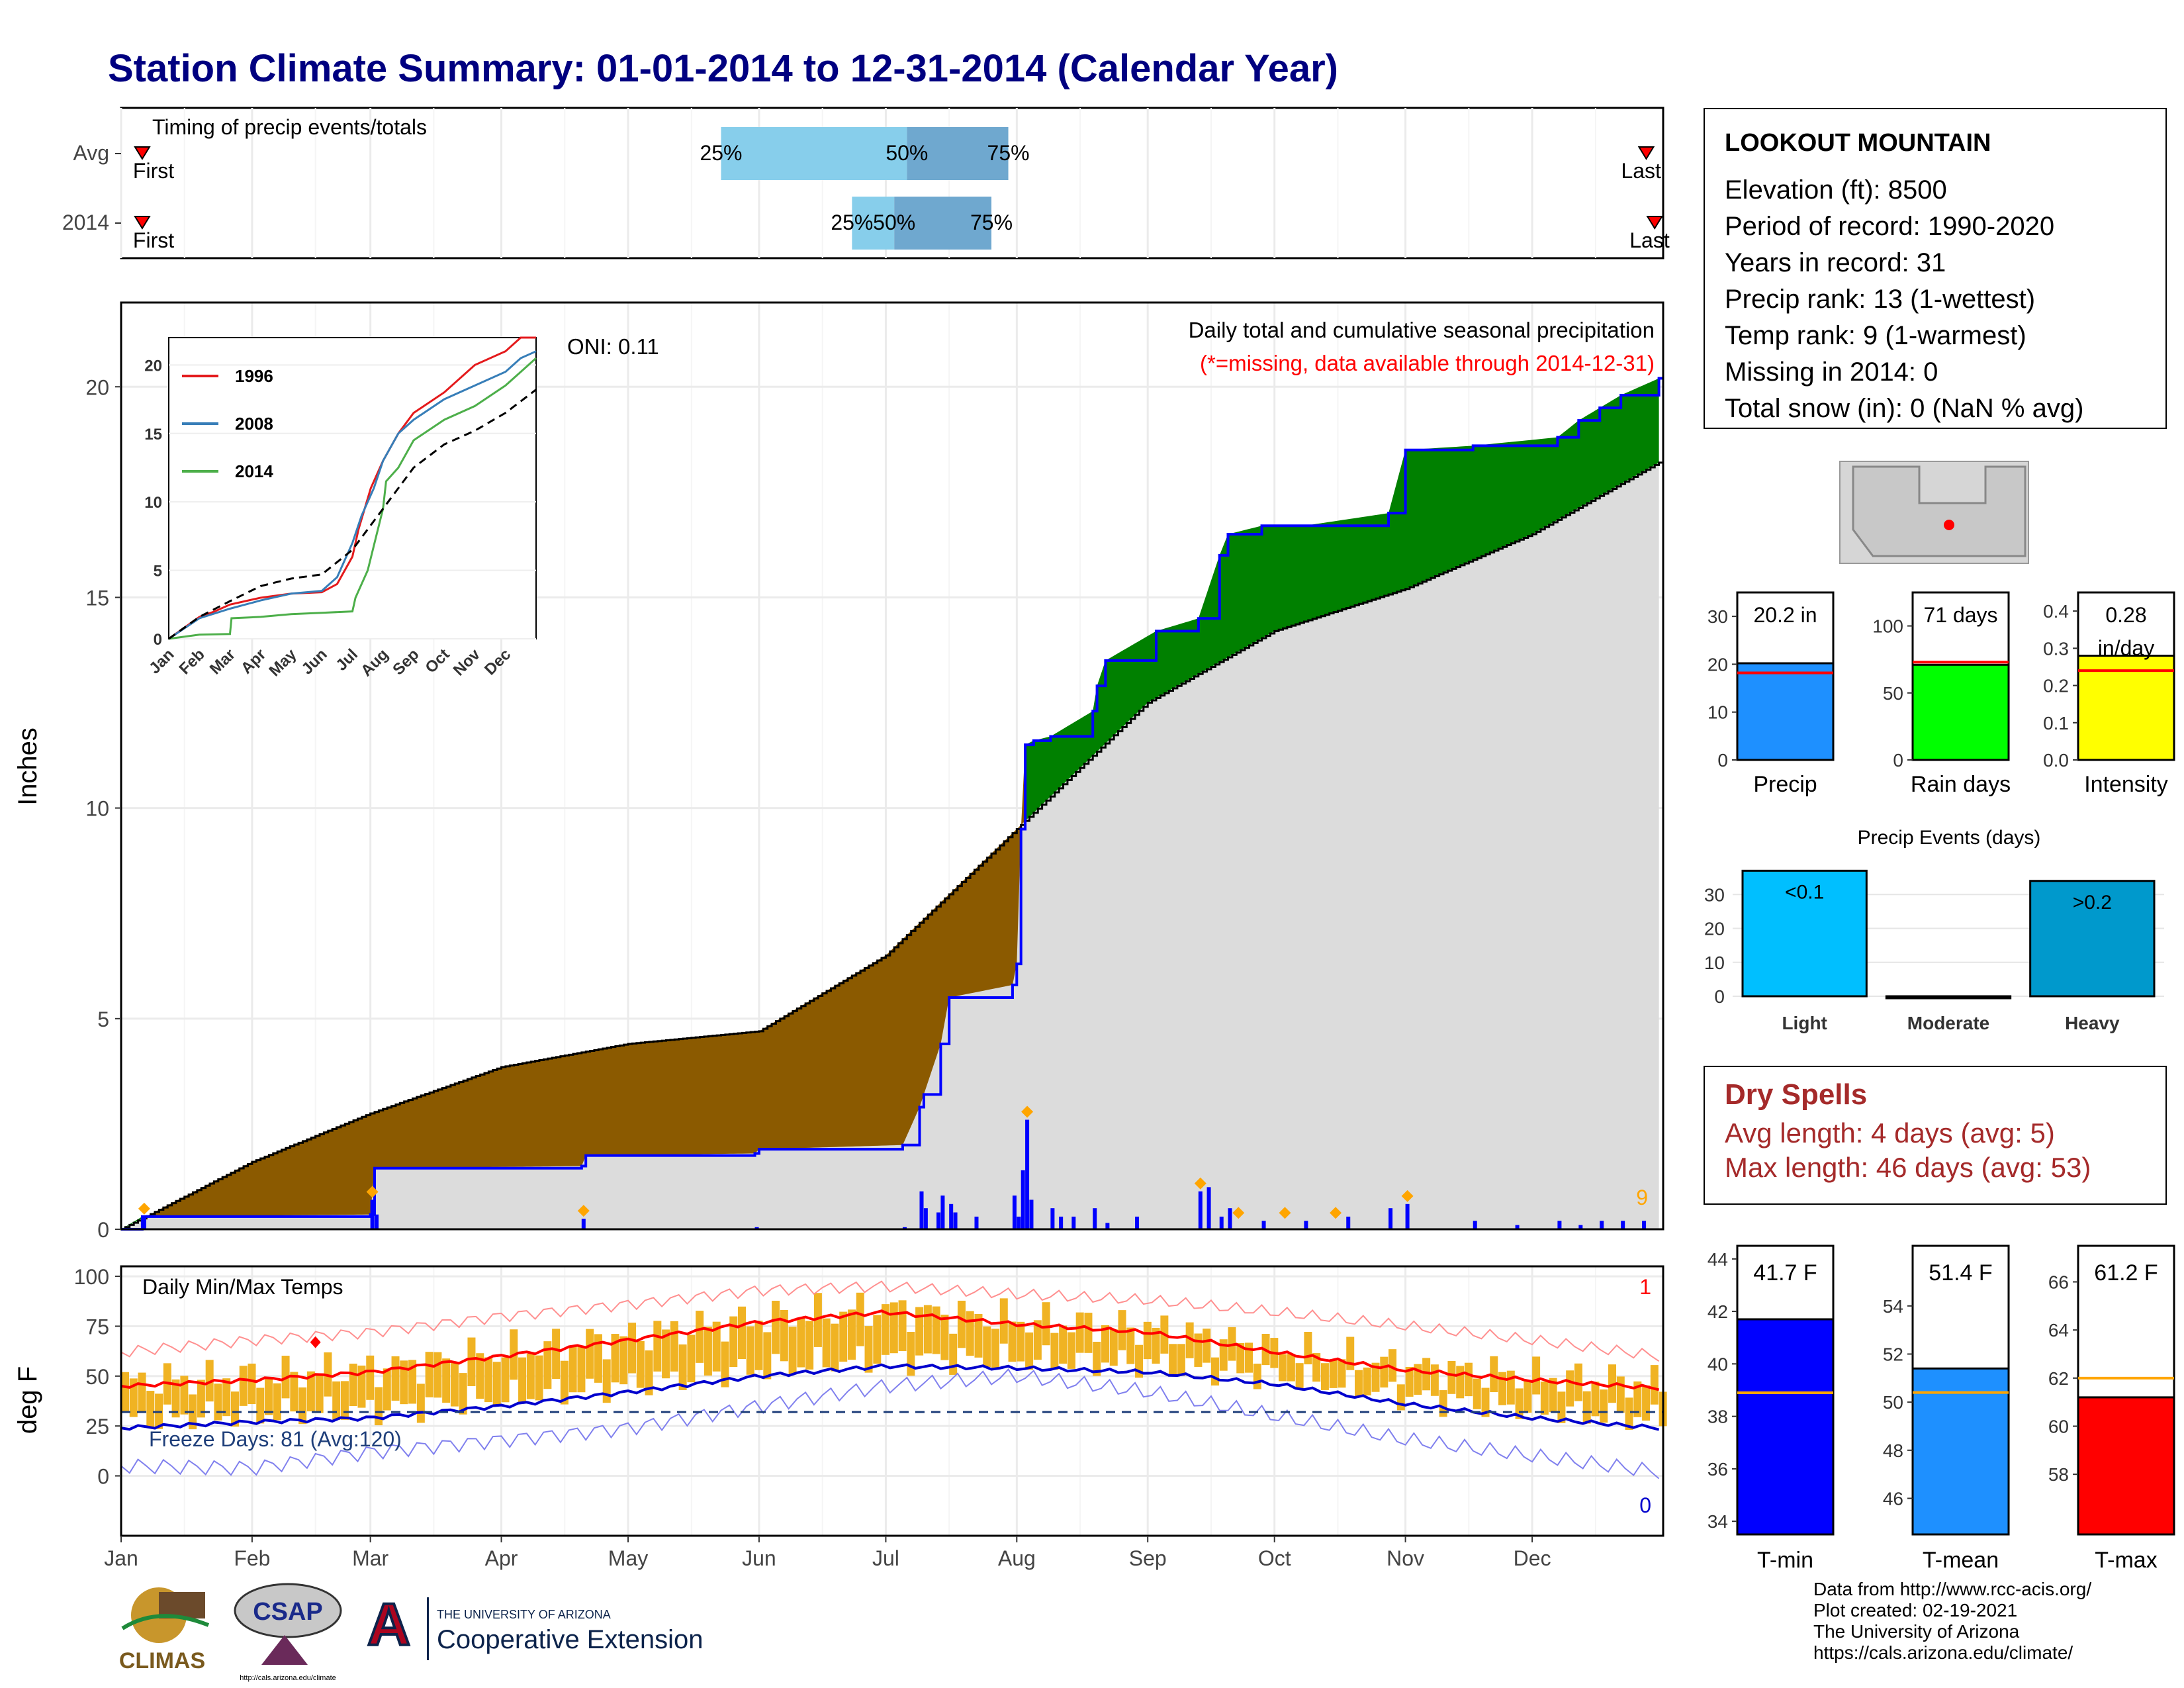  I want to click on precip-ytick-label: 15, so click(97, 598).